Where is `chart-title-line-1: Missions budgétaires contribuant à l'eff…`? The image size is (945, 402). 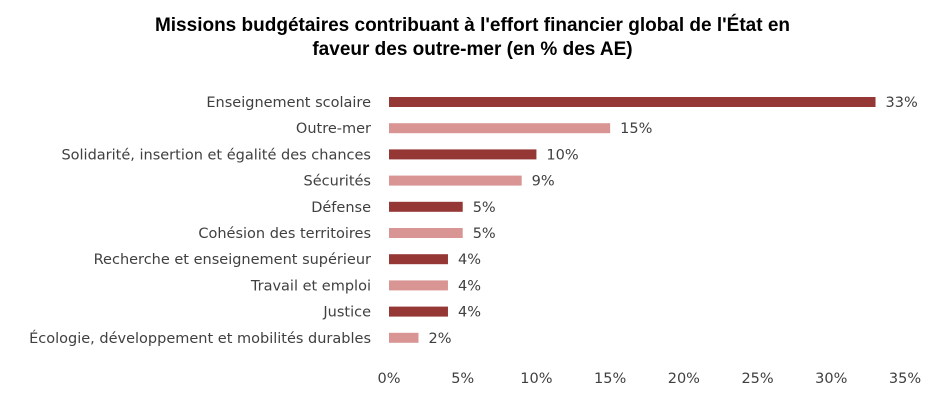 chart-title-line-1: Missions budgétaires contribuant à l'eff… is located at coordinates (472, 25).